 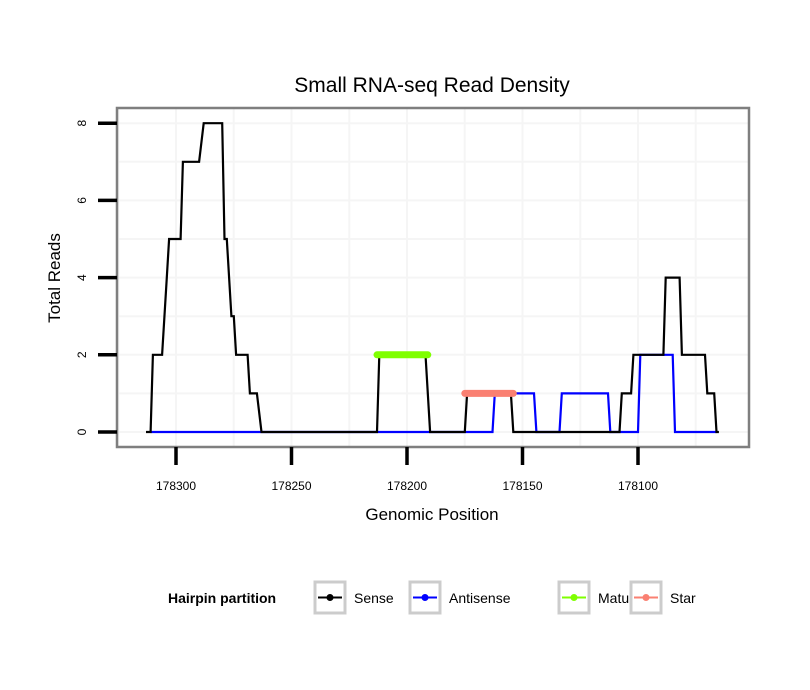 I want to click on legend-entries: Sense Antisense Mature Star, so click(x=504, y=597).